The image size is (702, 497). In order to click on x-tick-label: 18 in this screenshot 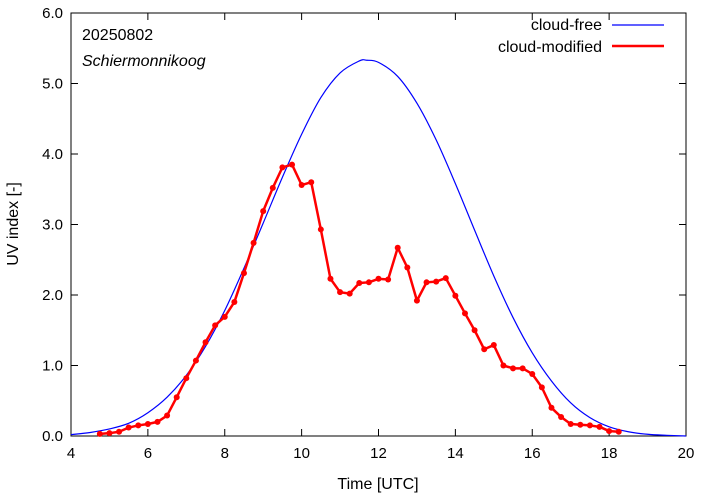, I will do `click(609, 453)`.